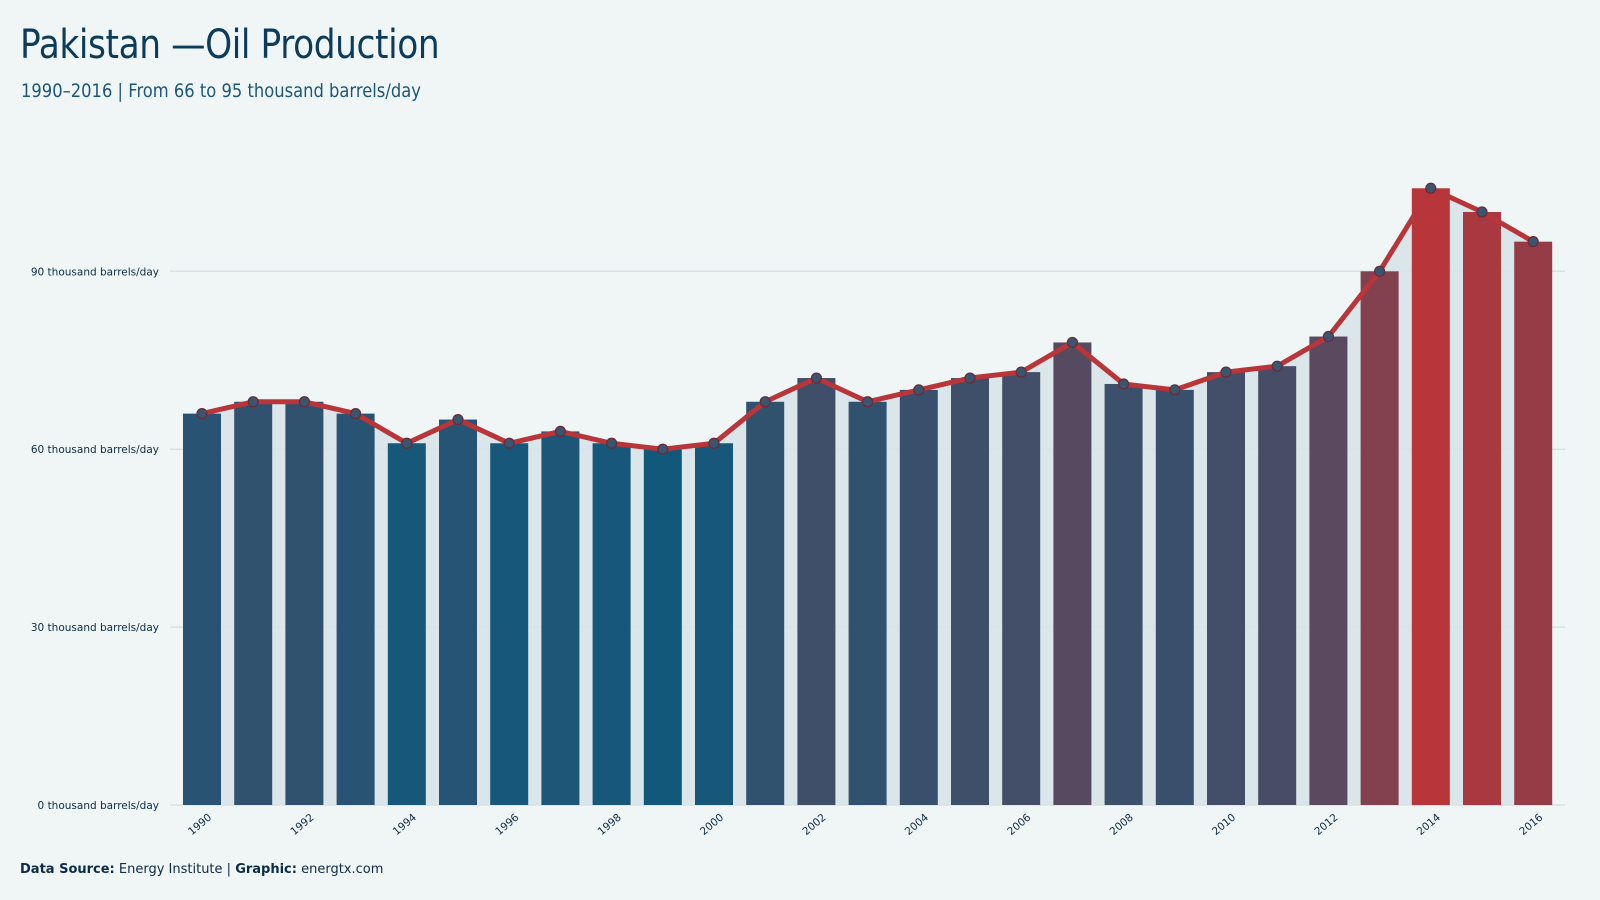 The image size is (1600, 900). What do you see at coordinates (970, 378) in the screenshot?
I see `point-2005` at bounding box center [970, 378].